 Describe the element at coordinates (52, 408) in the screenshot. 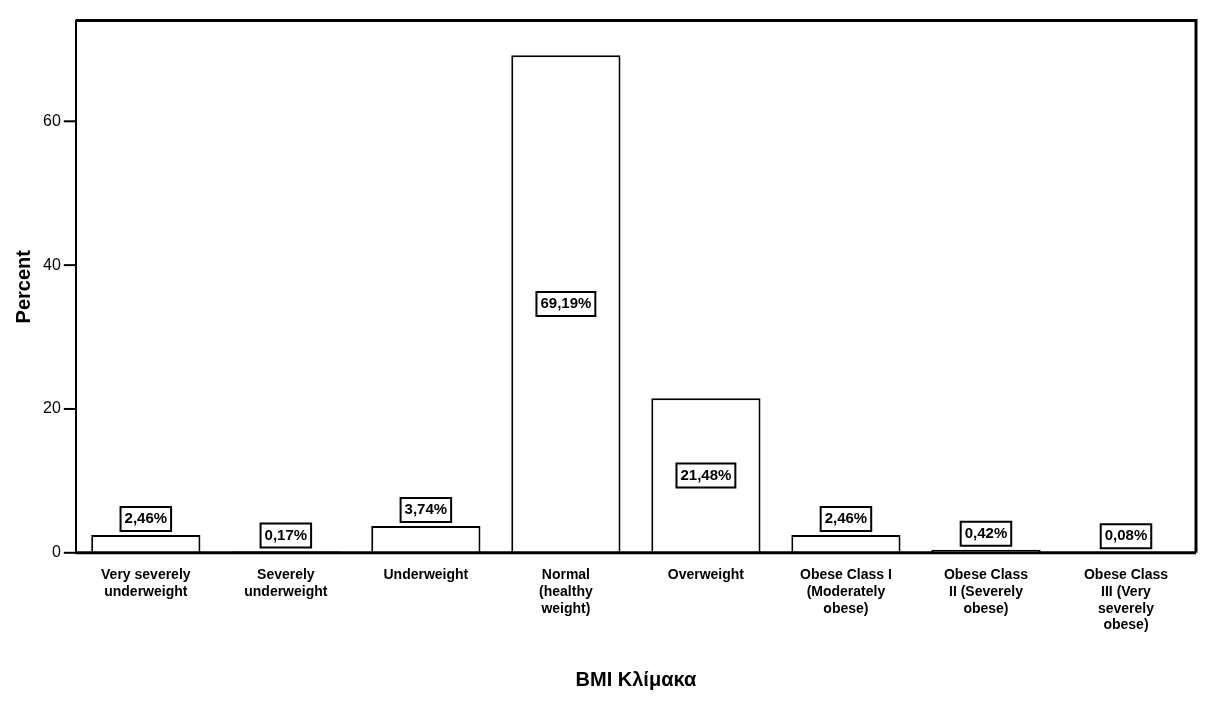

I see `y-tick-label: 20` at that location.